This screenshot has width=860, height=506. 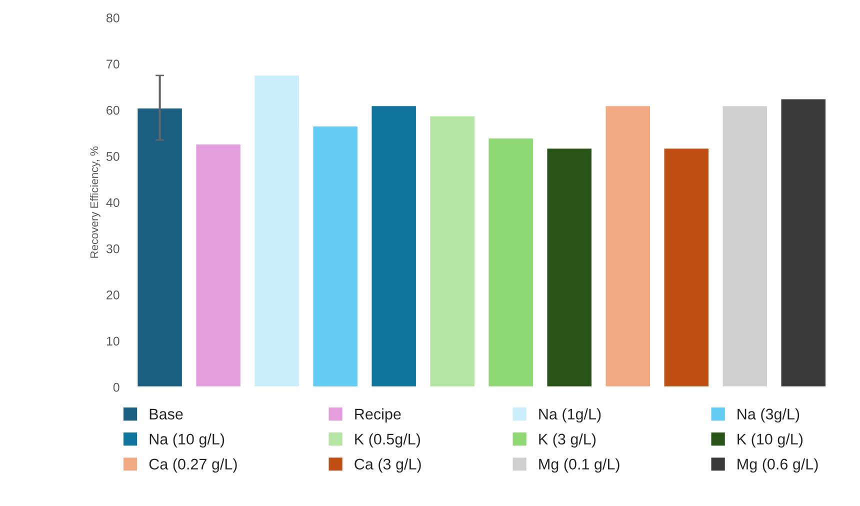 What do you see at coordinates (769, 415) in the screenshot?
I see `legend-label: Na (3g/L)` at bounding box center [769, 415].